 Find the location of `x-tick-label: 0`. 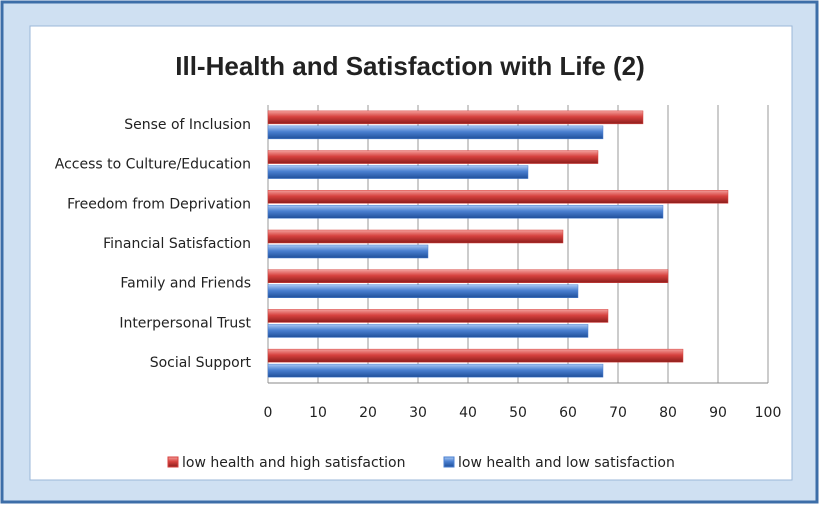

x-tick-label: 0 is located at coordinates (268, 413).